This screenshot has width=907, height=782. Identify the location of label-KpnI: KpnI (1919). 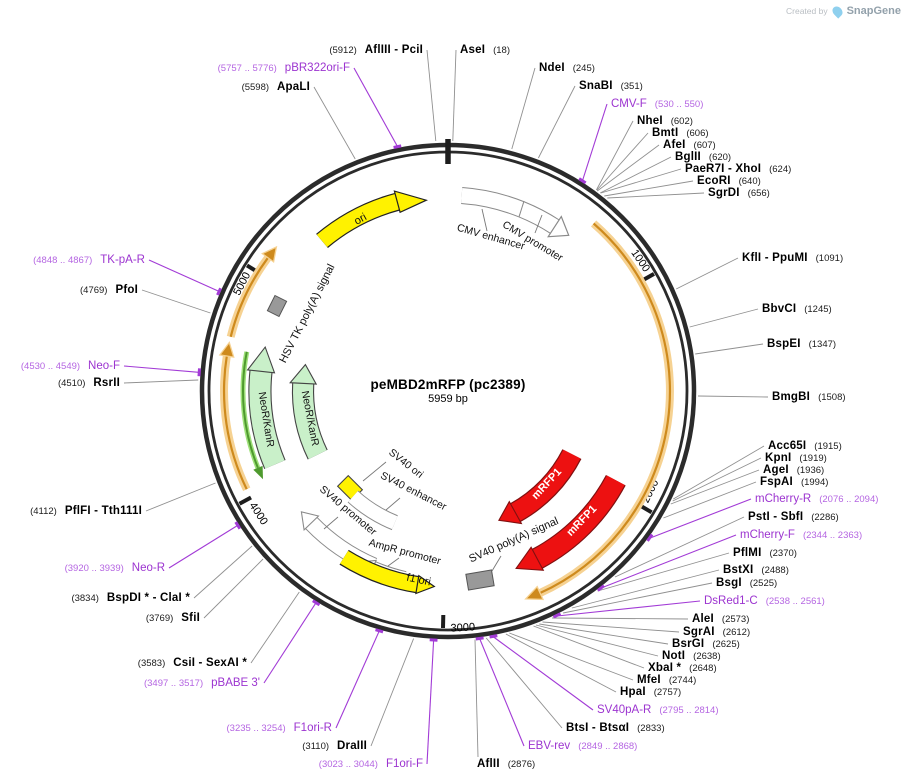
(796, 458).